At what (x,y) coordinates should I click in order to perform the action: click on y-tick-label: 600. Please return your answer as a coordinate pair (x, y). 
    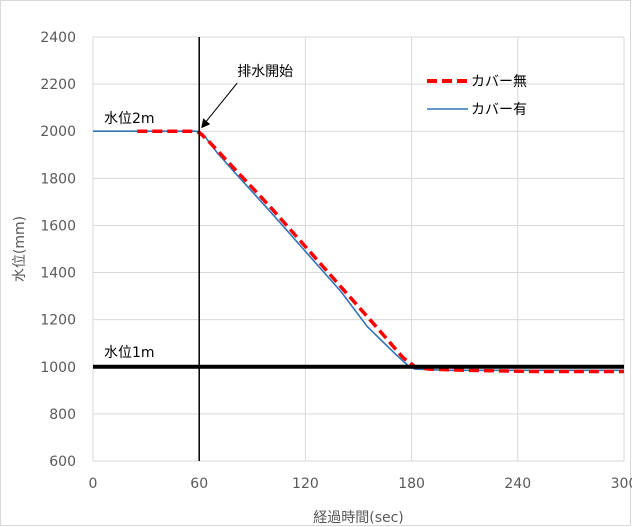
    Looking at the image, I should click on (62, 462).